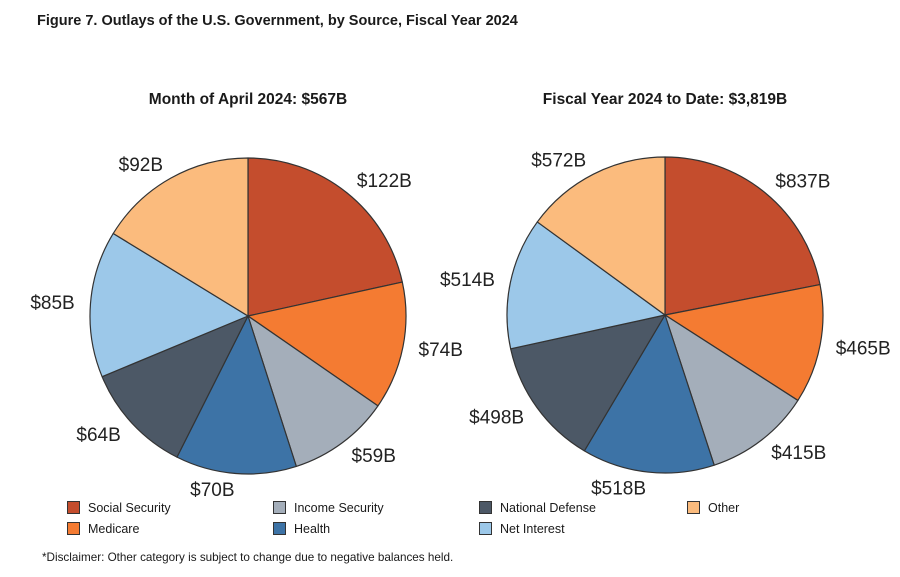  Describe the element at coordinates (532, 528) in the screenshot. I see `legend-label-net-interest: Net Interest` at that location.